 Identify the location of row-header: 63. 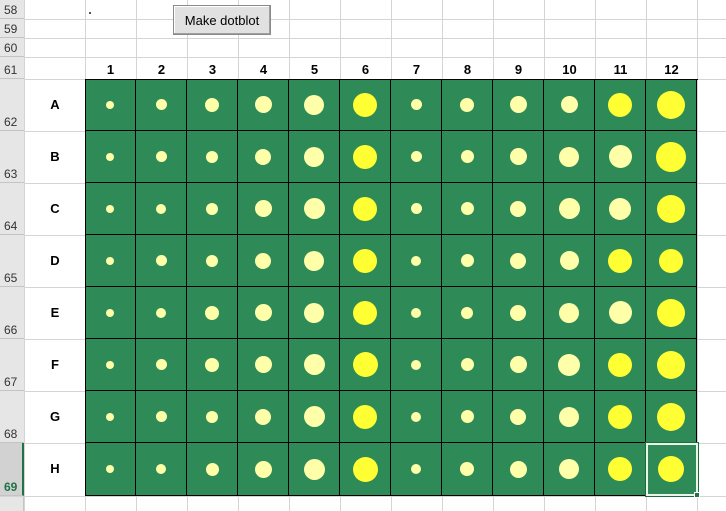
(12, 157).